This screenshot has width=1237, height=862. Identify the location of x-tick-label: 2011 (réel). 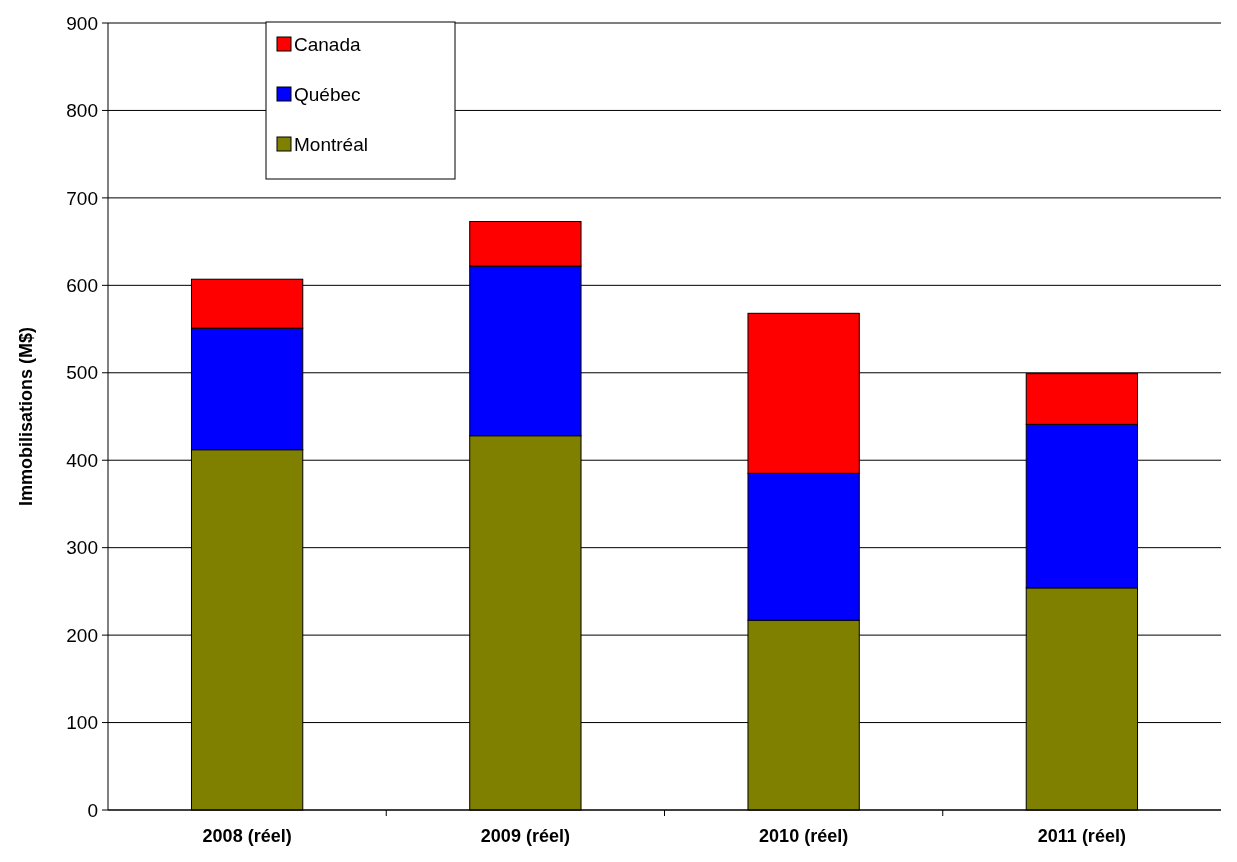
(1081, 836).